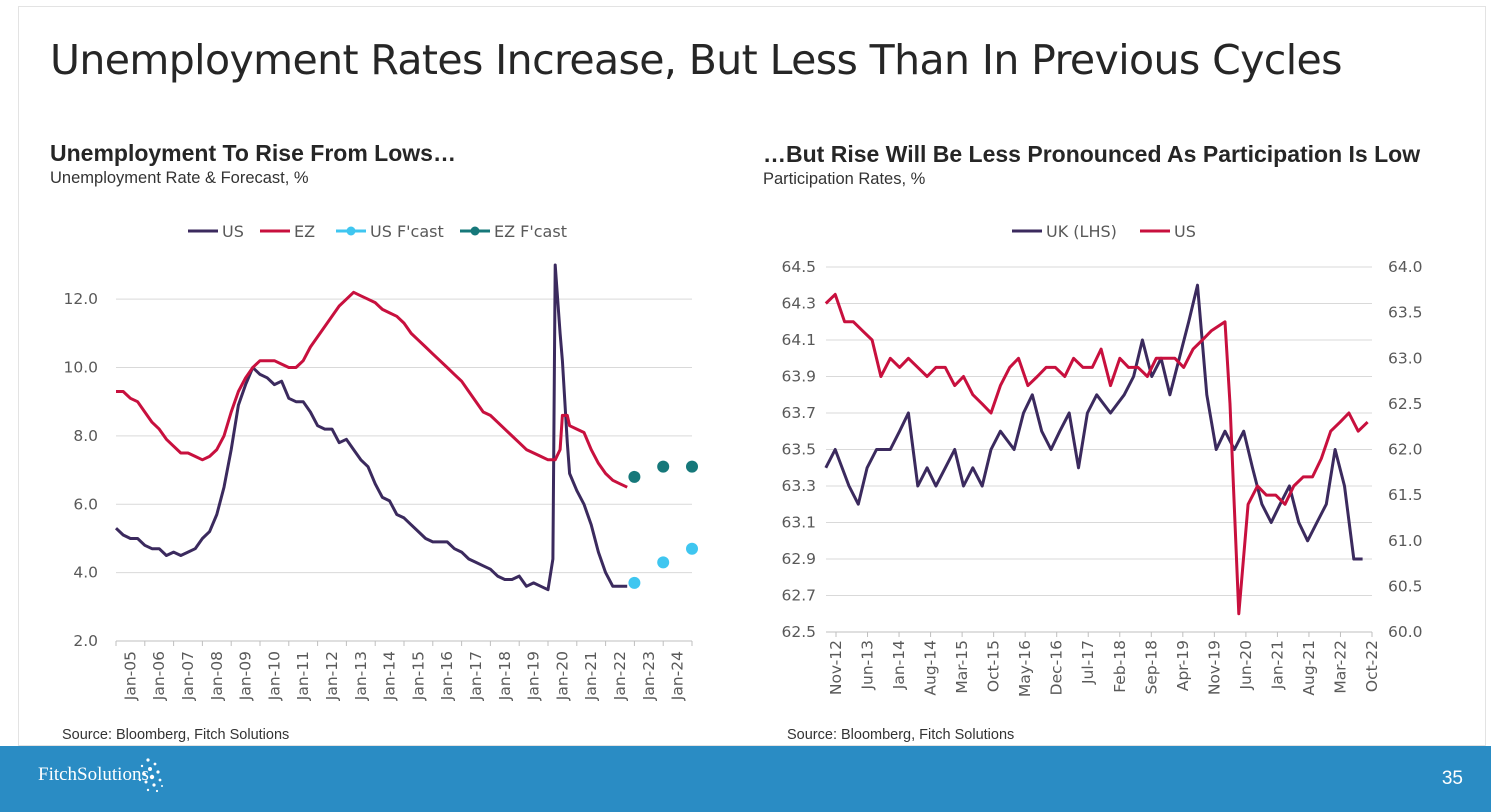 The image size is (1491, 812). I want to click on series-line-uk-lhs-, so click(1093, 422).